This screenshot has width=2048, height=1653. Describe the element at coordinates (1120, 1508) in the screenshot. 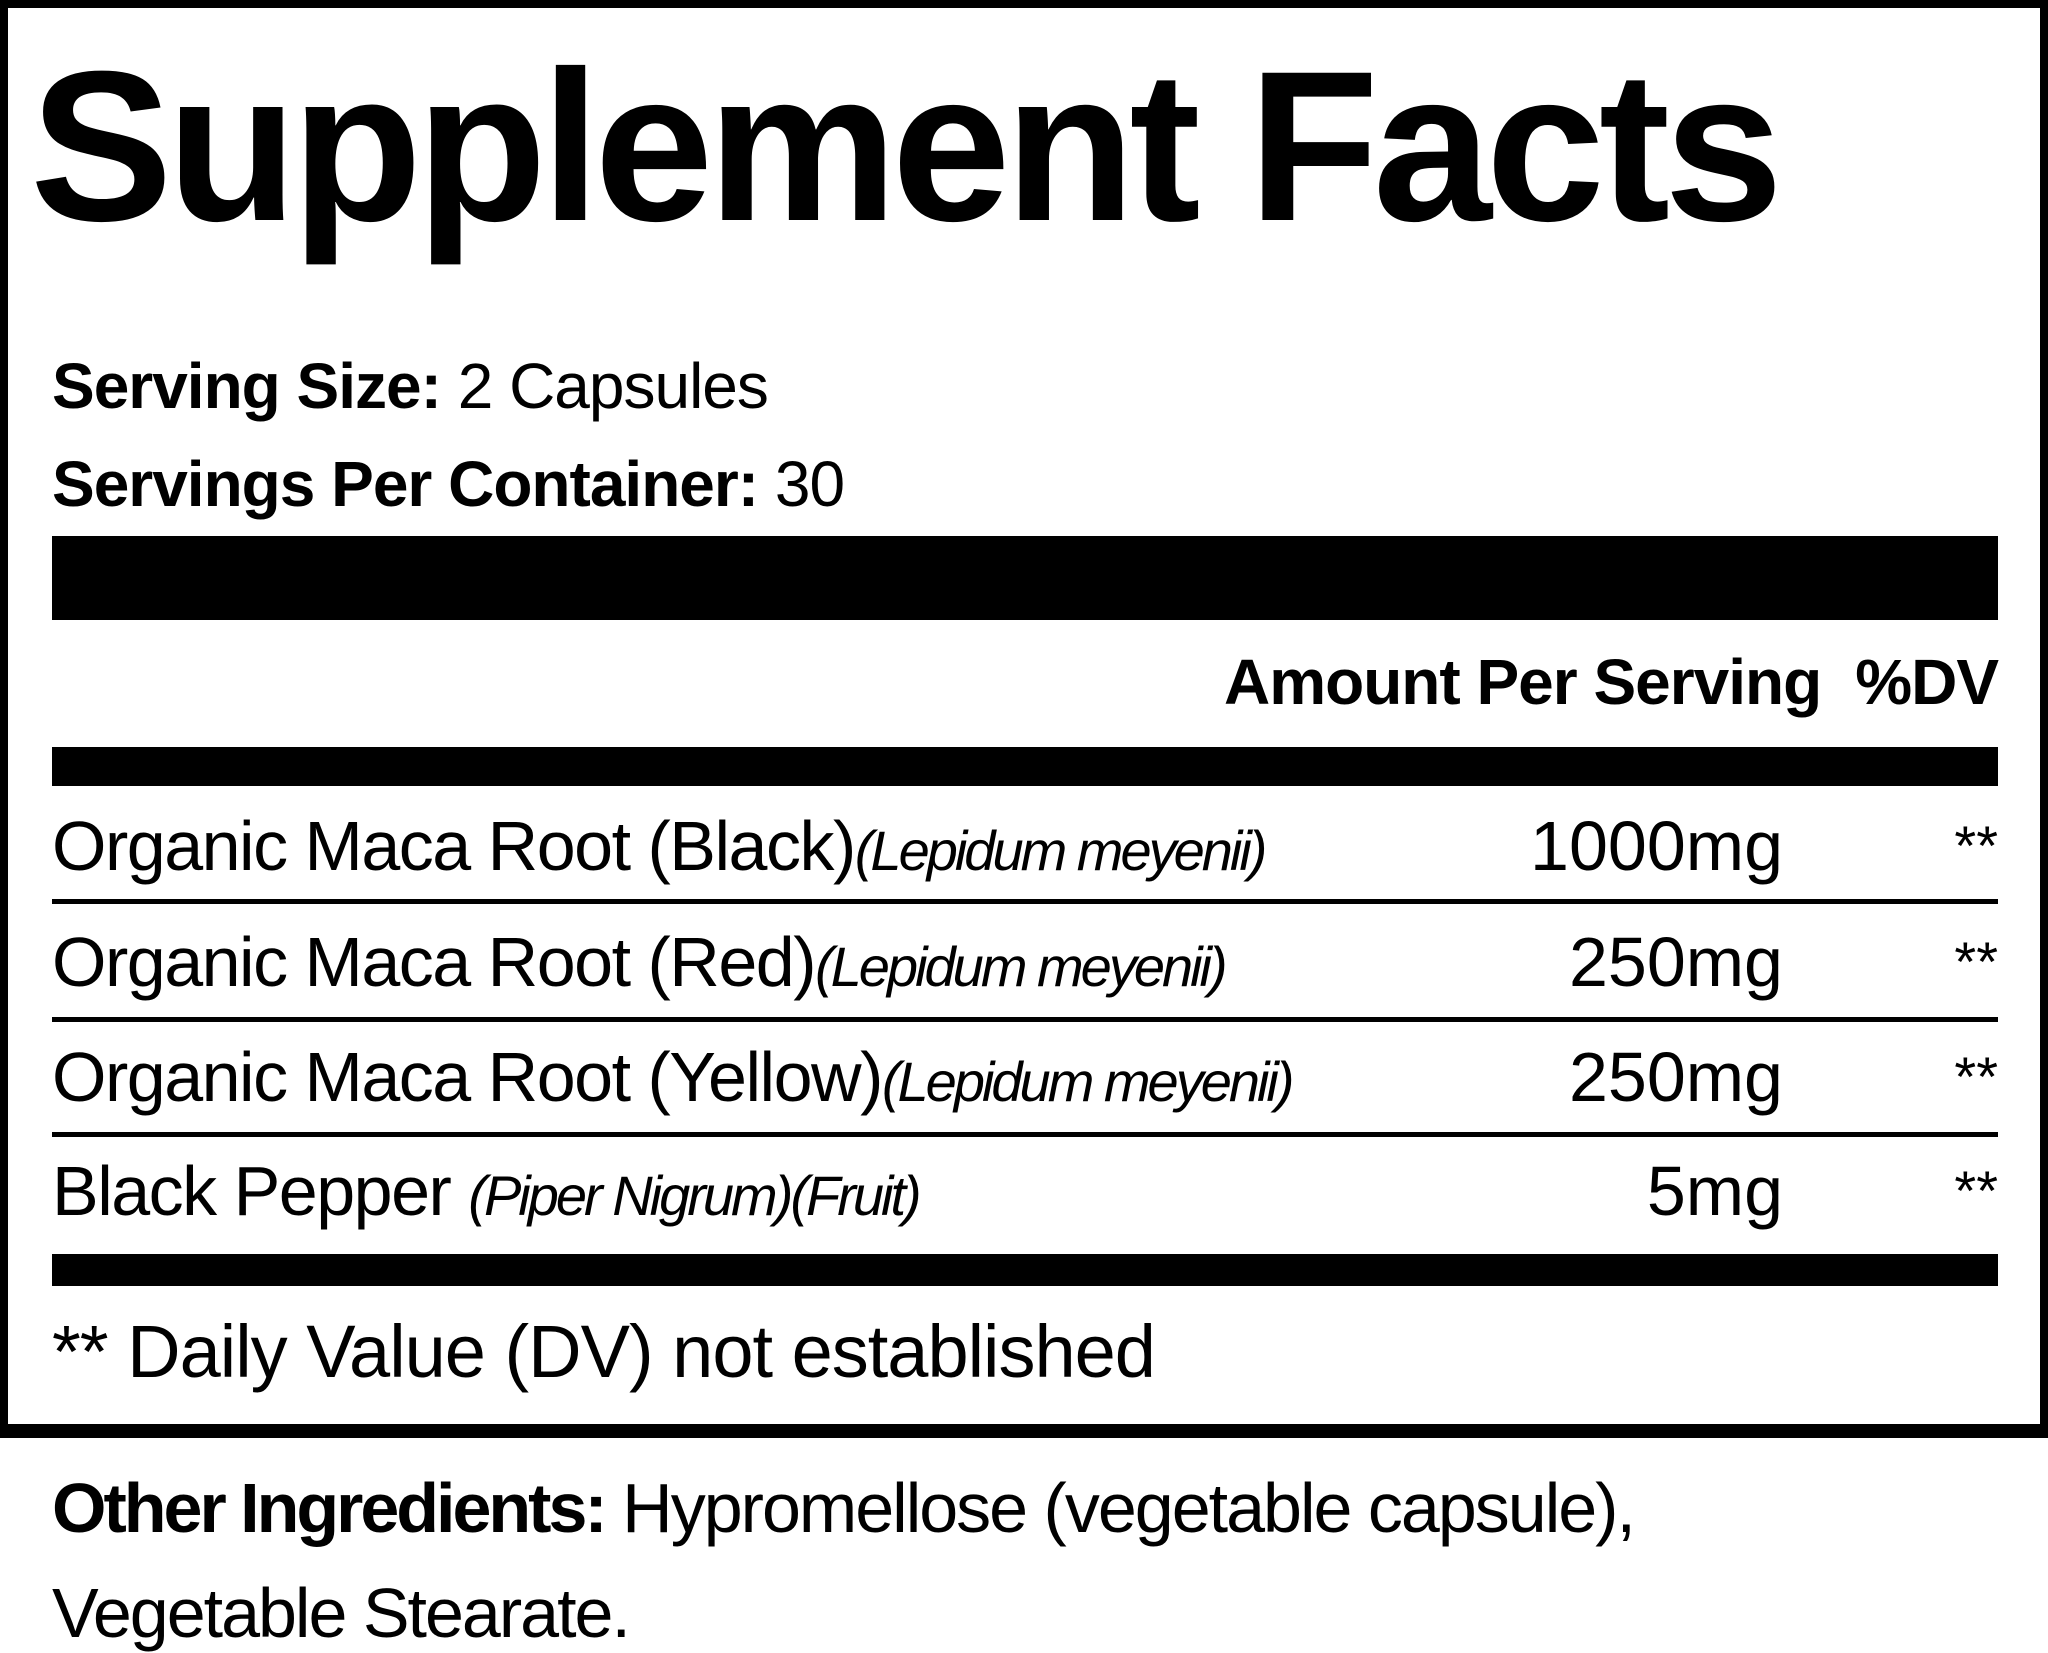

I see `other-ingredients-line1: Hypromellose (vegetable capsule),` at that location.